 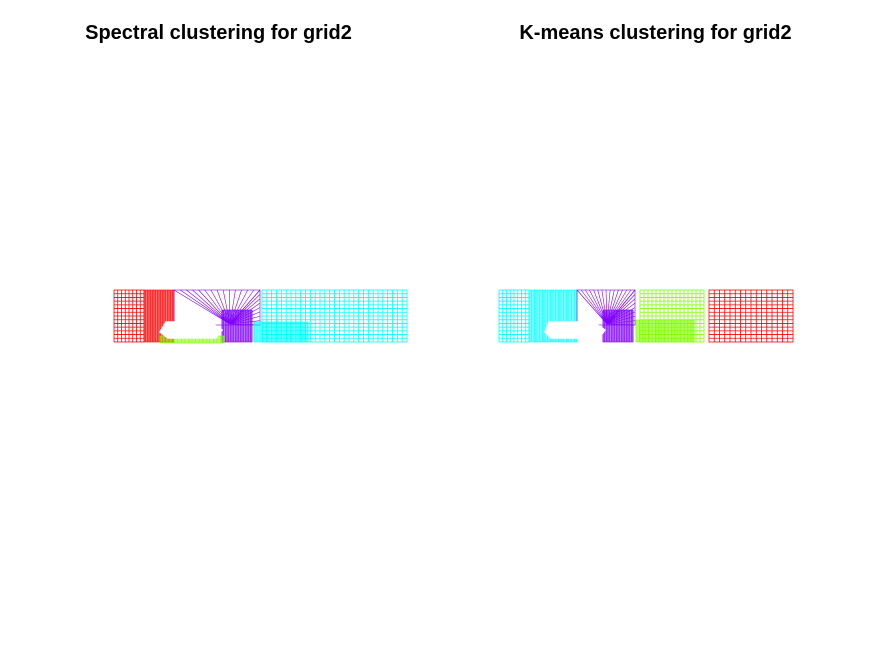 I want to click on kmeans-cluster-red-grid, so click(x=751, y=316).